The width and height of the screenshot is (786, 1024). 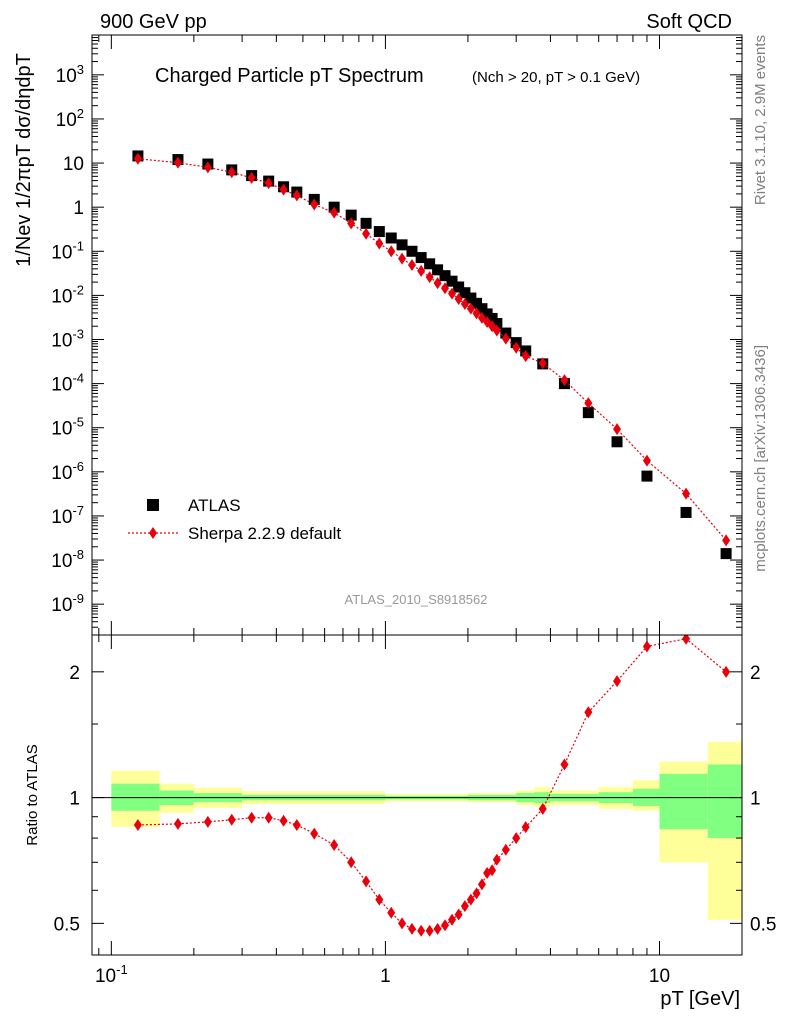 What do you see at coordinates (67, 294) in the screenshot?
I see `main-ytick-label: 10⁻²` at bounding box center [67, 294].